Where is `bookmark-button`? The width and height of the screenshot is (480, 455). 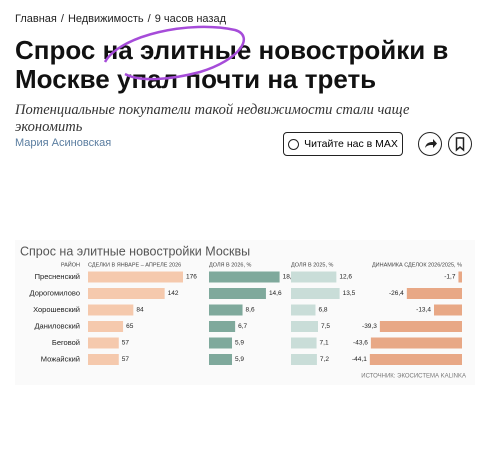 bookmark-button is located at coordinates (460, 144).